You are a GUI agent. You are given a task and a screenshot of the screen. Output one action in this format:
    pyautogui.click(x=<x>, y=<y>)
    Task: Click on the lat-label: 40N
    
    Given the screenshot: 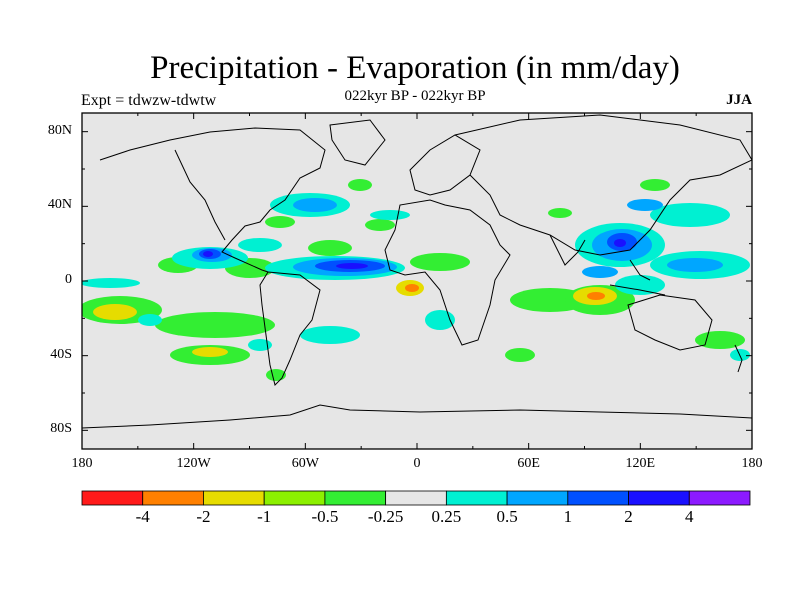 What is the action you would take?
    pyautogui.click(x=59, y=205)
    